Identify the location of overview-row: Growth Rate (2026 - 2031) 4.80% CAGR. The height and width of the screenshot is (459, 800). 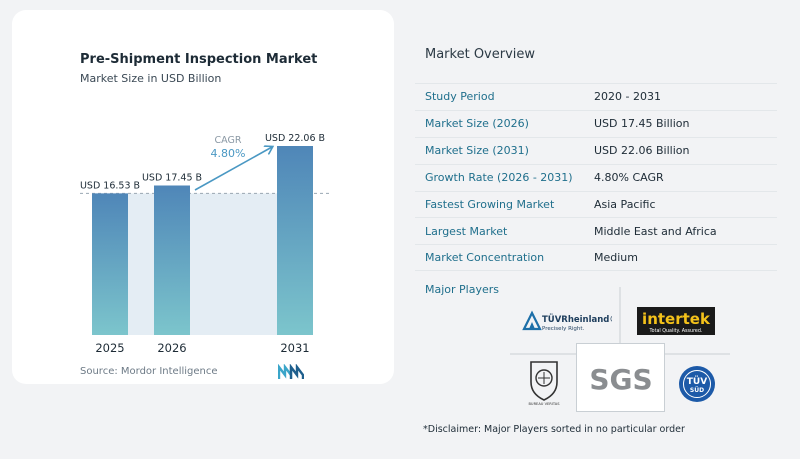
(596, 177).